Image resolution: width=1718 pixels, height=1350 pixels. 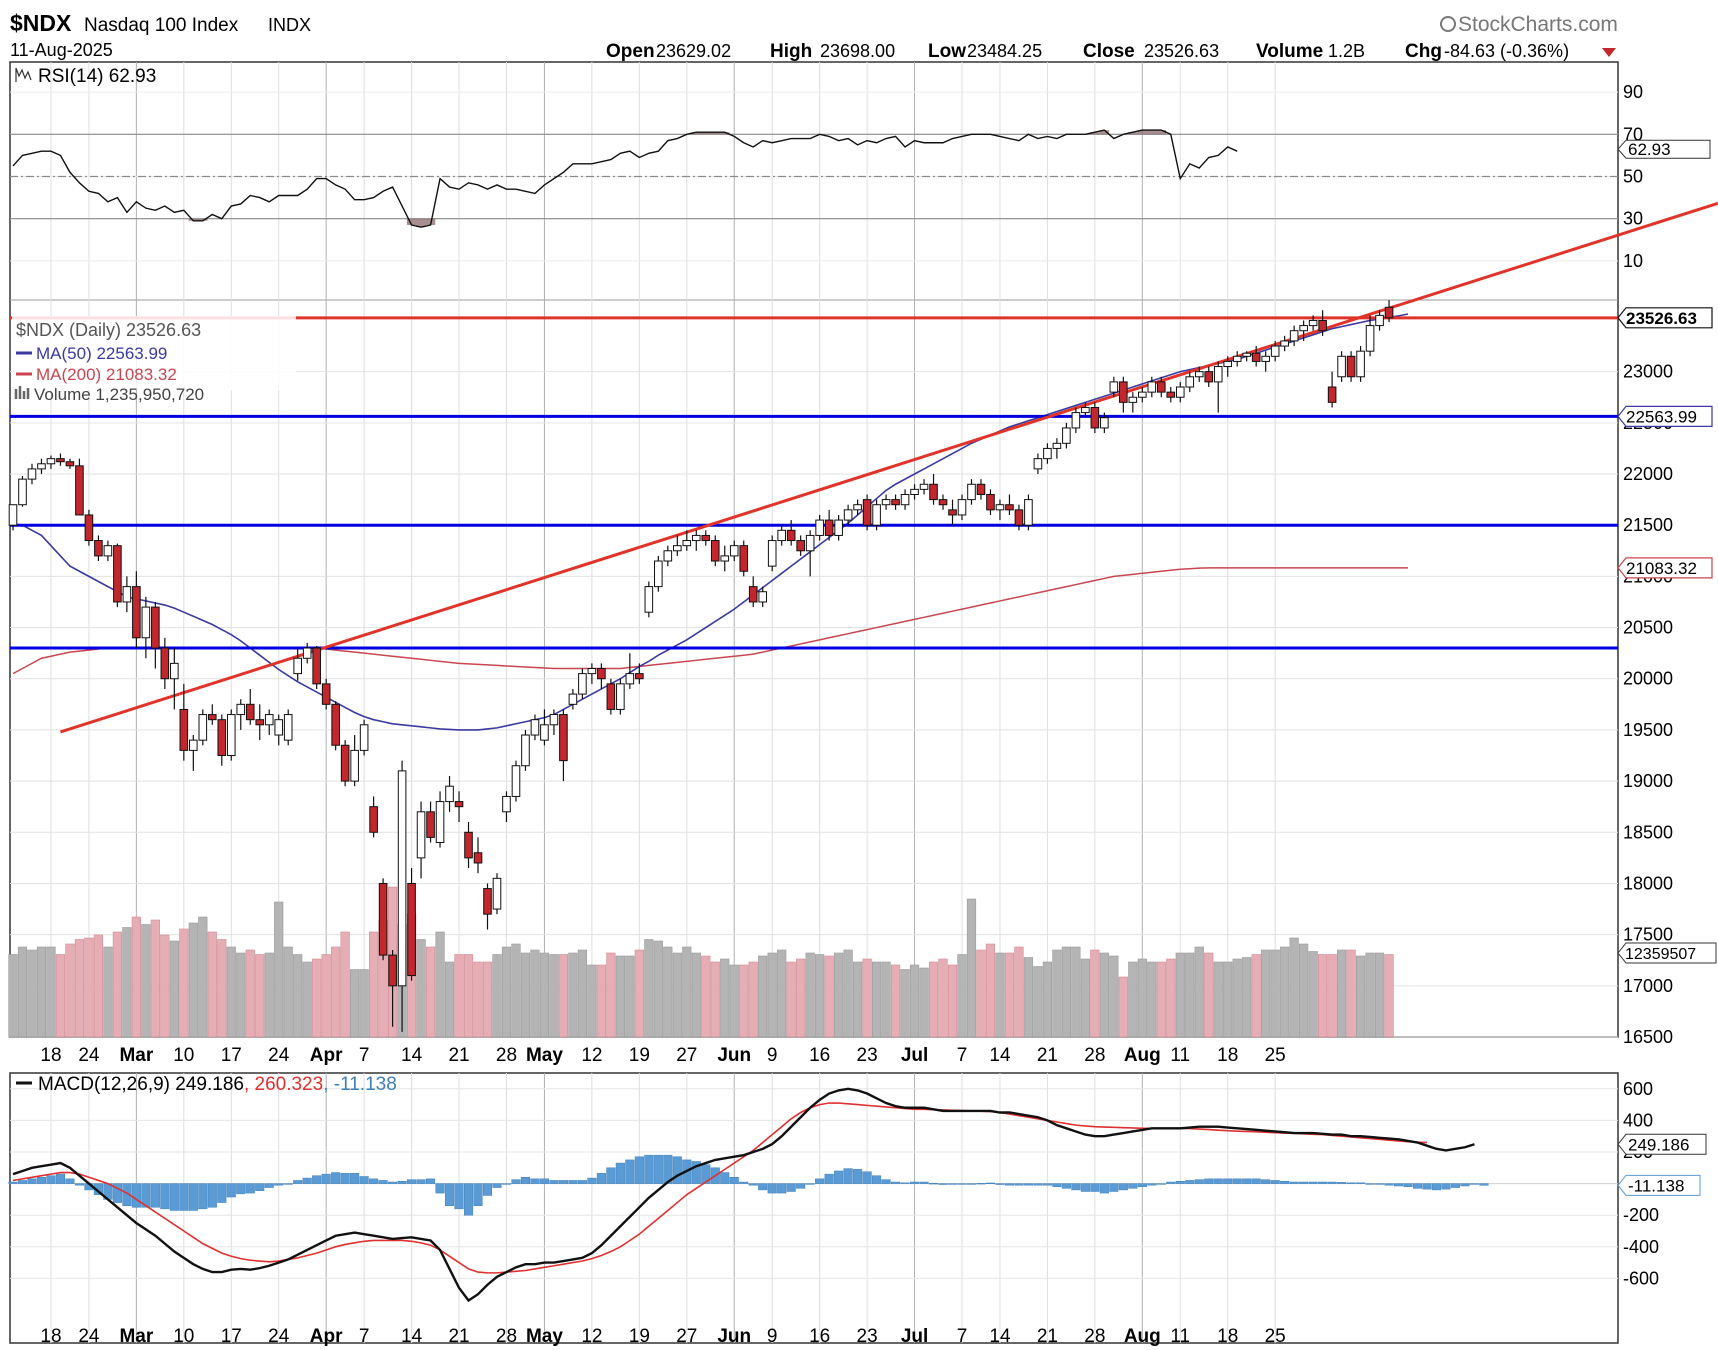 I want to click on index-name: Nasdaq 100 Index, so click(x=161, y=25).